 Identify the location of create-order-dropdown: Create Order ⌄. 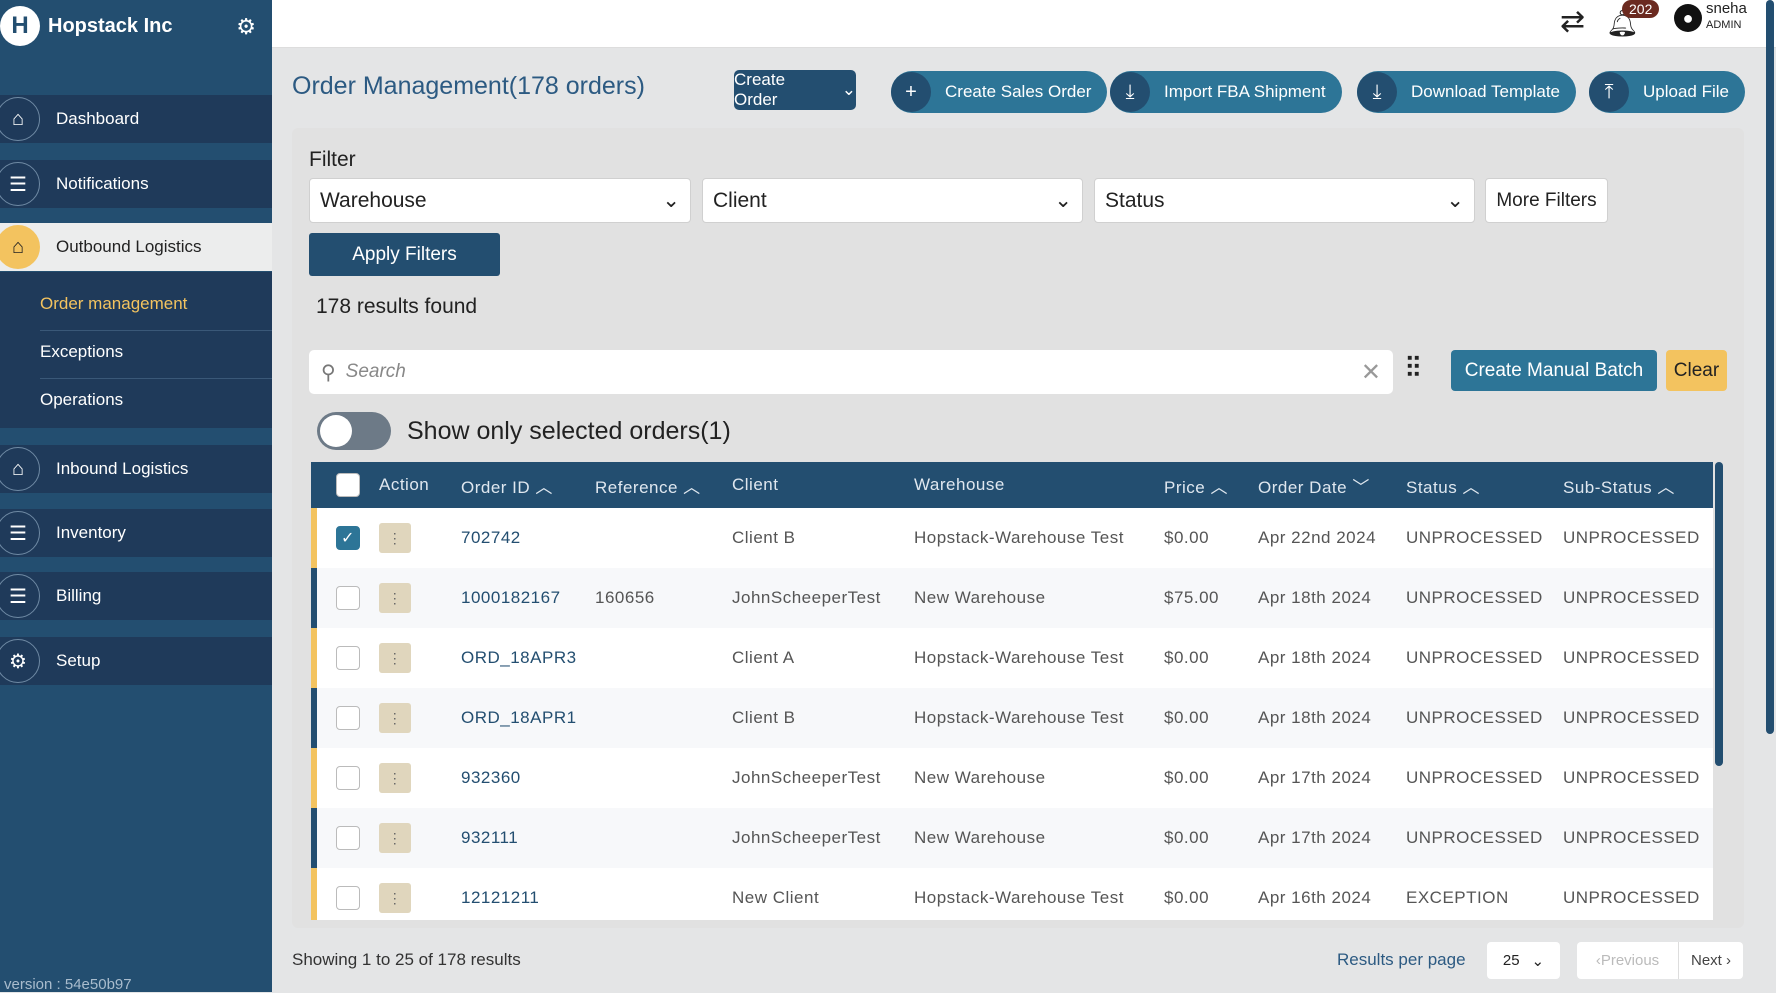
(795, 90).